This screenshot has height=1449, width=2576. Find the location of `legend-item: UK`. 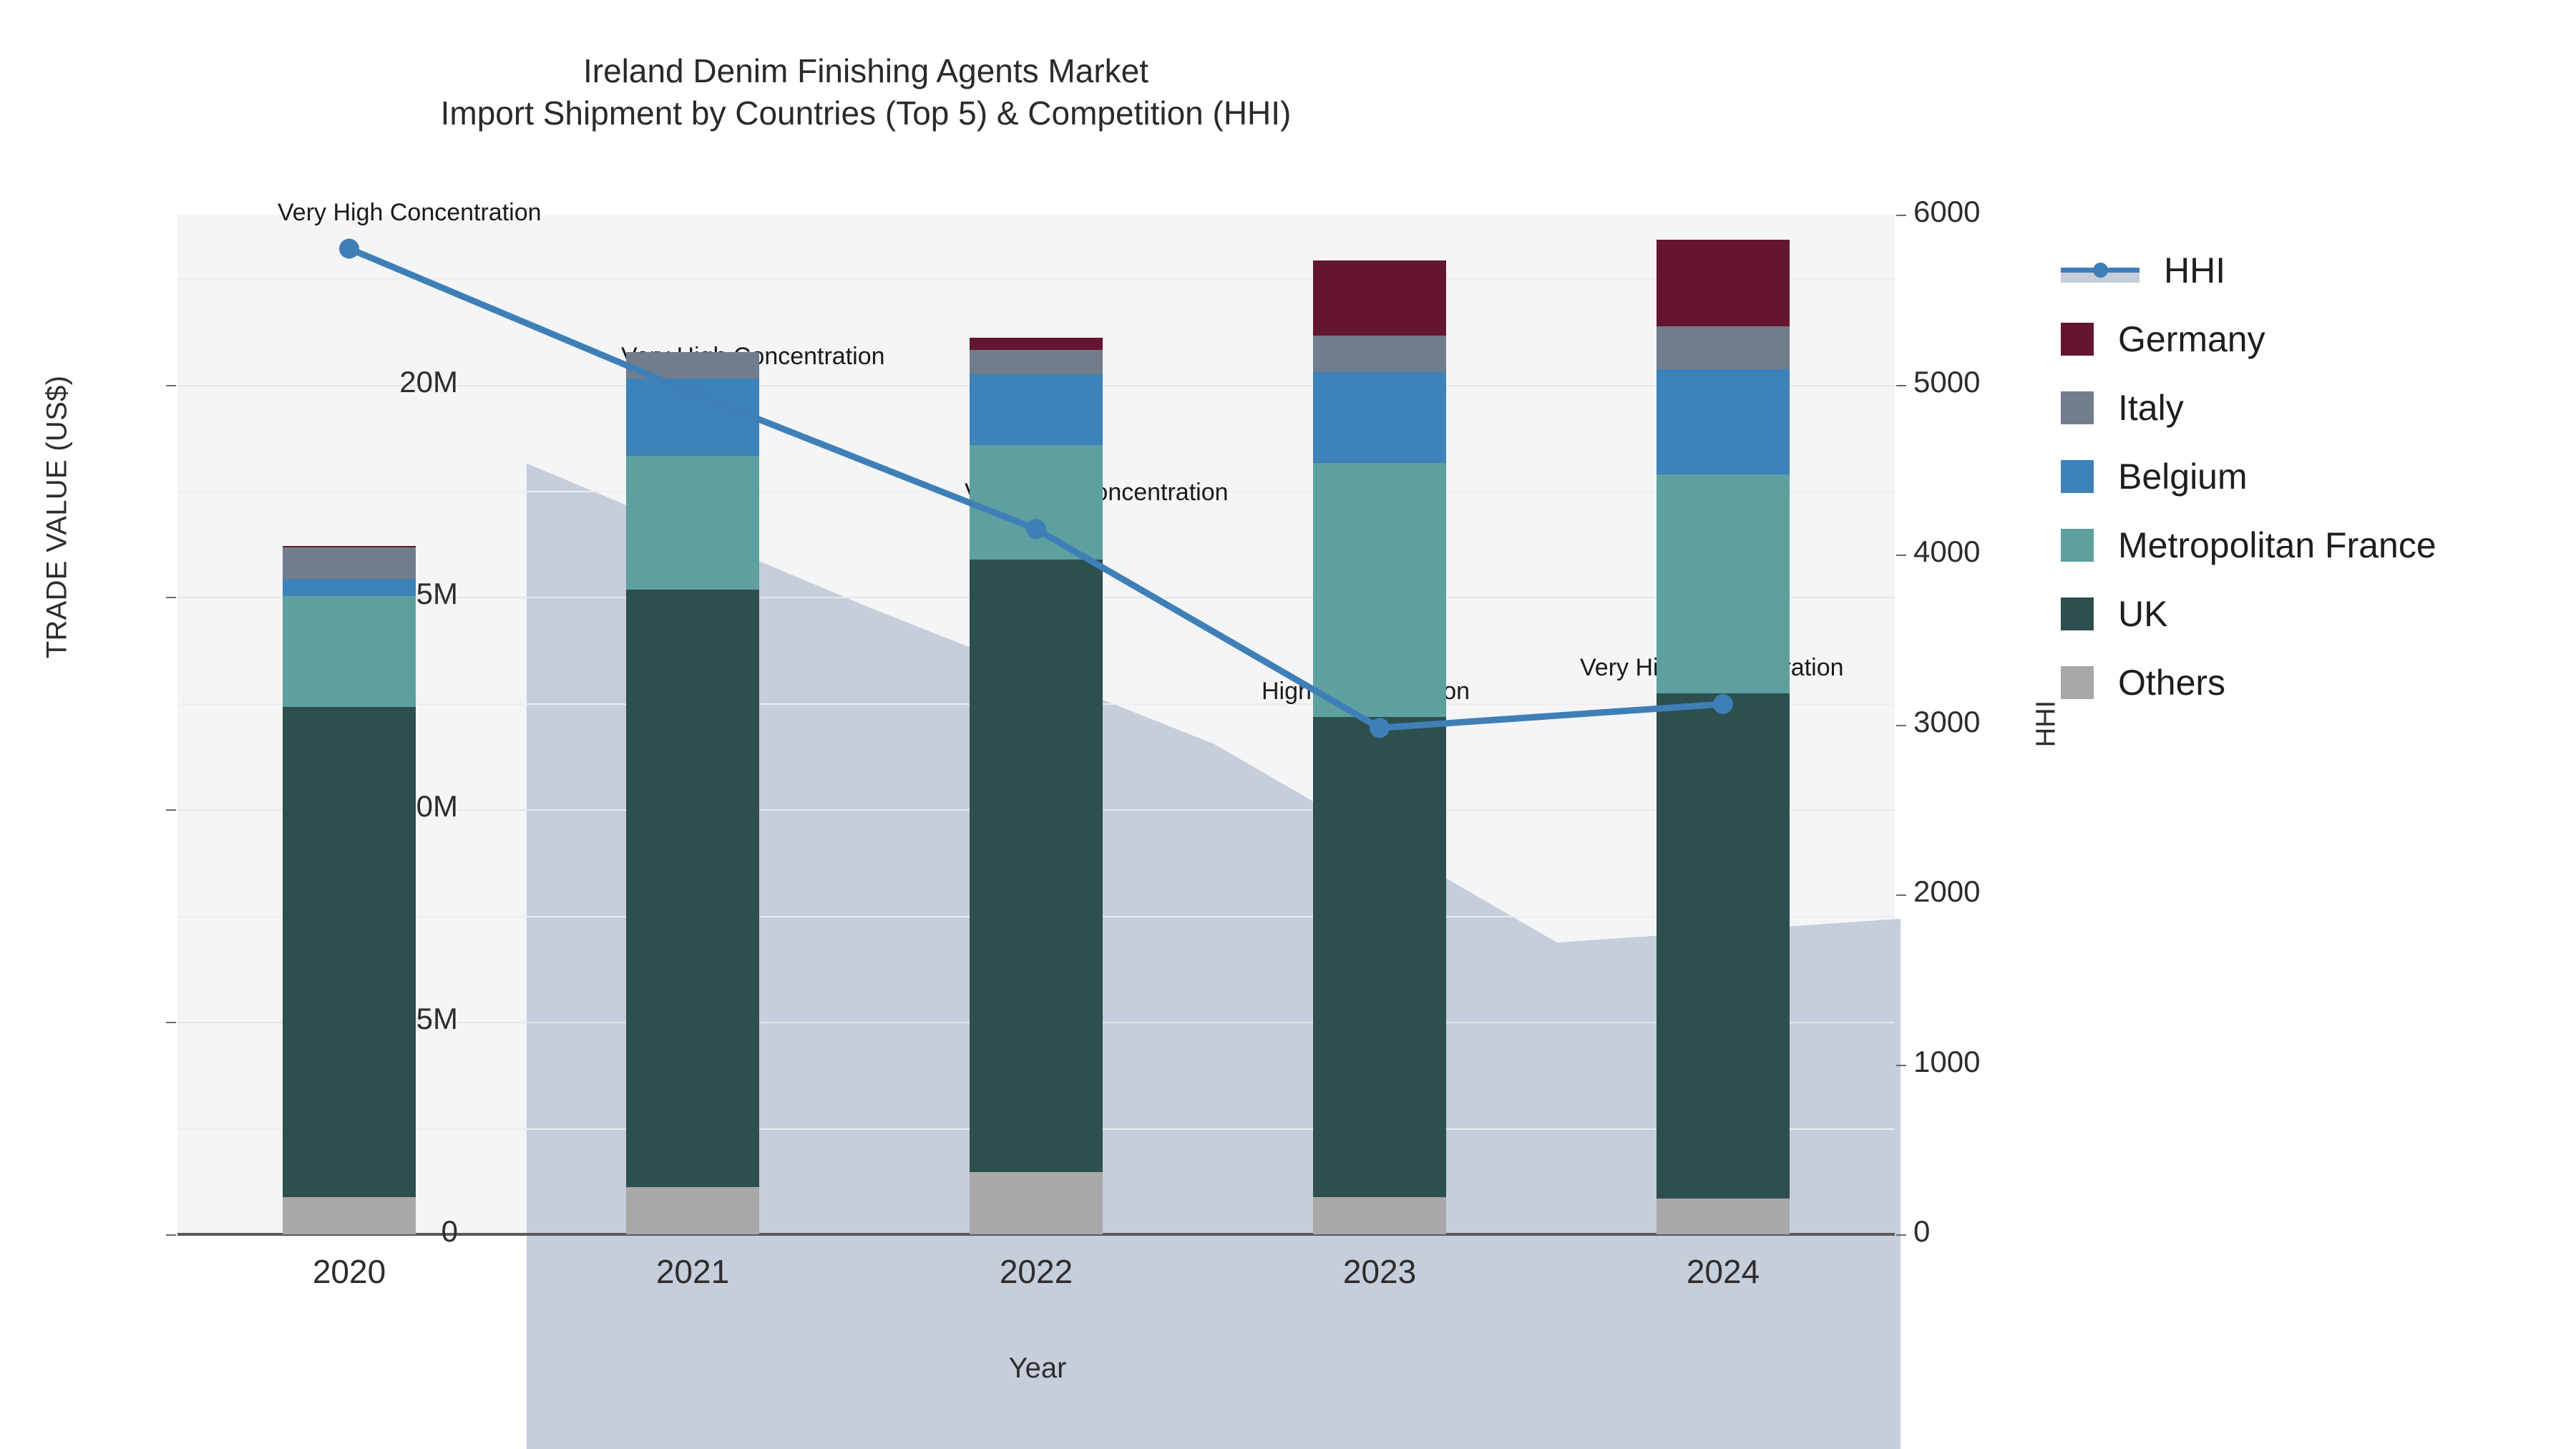

legend-item: UK is located at coordinates (2248, 614).